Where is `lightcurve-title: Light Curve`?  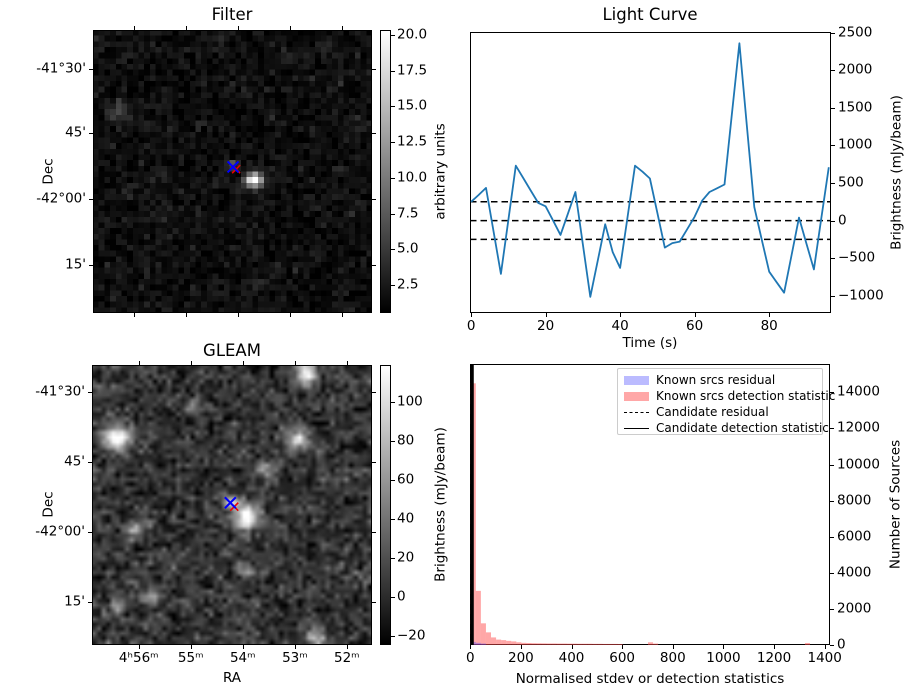
lightcurve-title: Light Curve is located at coordinates (650, 14).